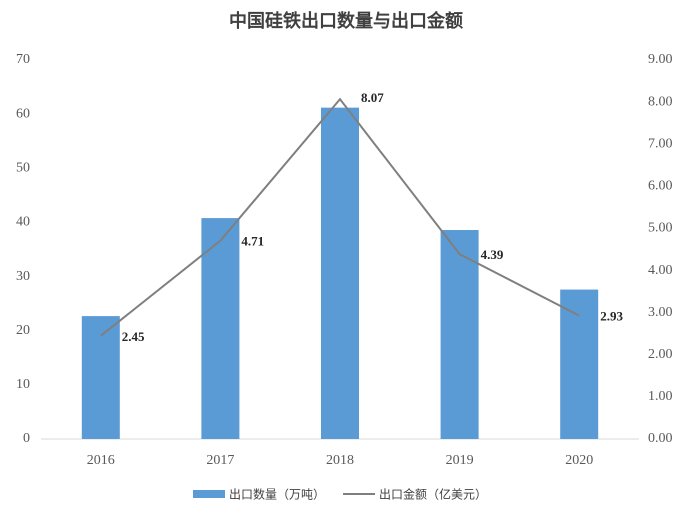  What do you see at coordinates (660, 354) in the screenshot?
I see `y2-tick-label: 2.00` at bounding box center [660, 354].